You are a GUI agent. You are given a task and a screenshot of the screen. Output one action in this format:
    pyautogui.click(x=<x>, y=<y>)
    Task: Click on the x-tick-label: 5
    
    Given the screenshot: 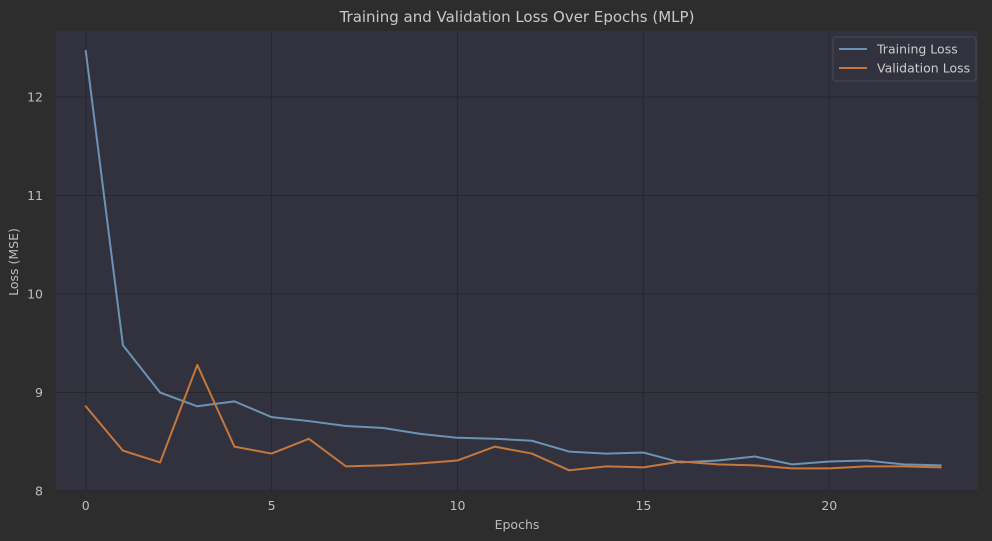 What is the action you would take?
    pyautogui.click(x=272, y=505)
    